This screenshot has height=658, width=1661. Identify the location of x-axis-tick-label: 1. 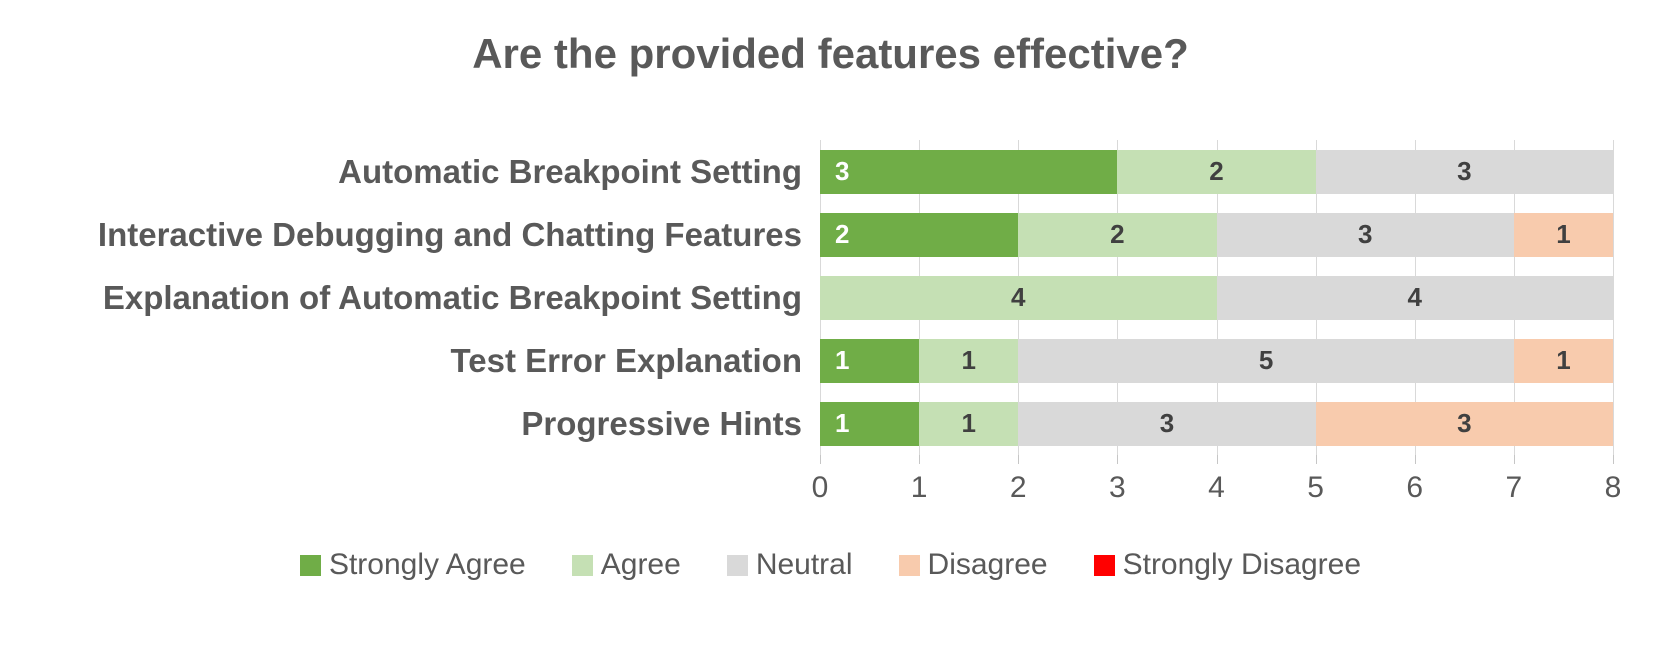
(919, 487).